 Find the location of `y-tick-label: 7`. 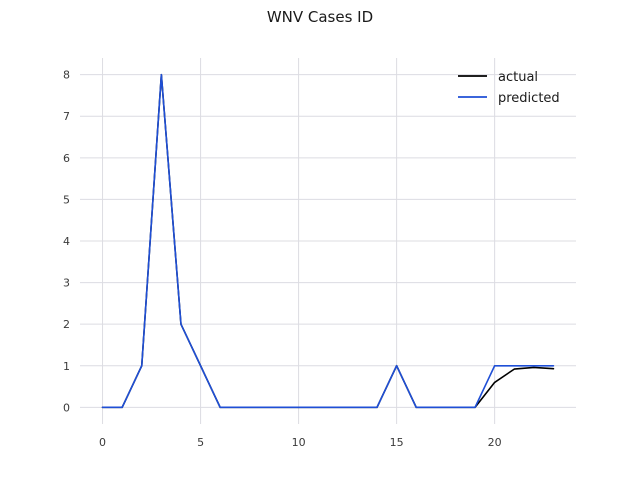

y-tick-label: 7 is located at coordinates (66, 116).